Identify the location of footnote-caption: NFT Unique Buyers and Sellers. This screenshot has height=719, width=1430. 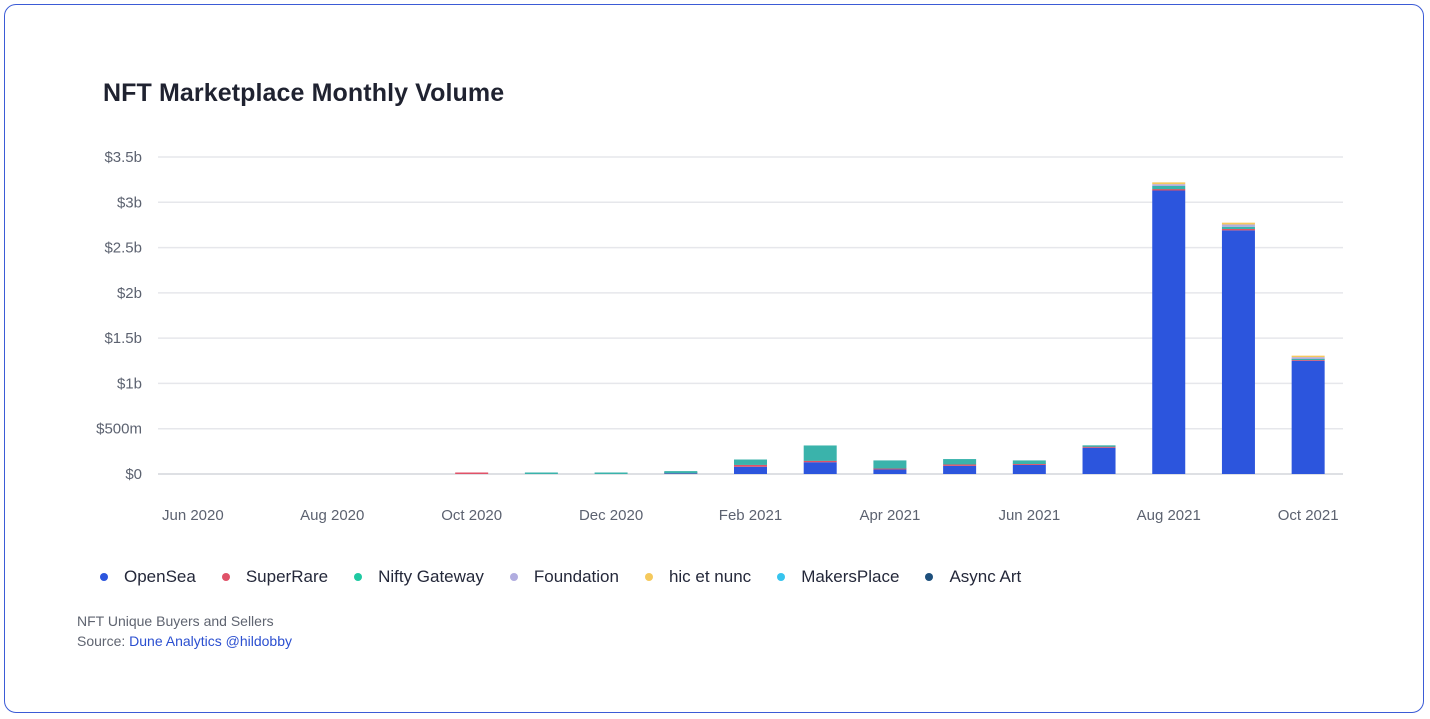
(175, 621).